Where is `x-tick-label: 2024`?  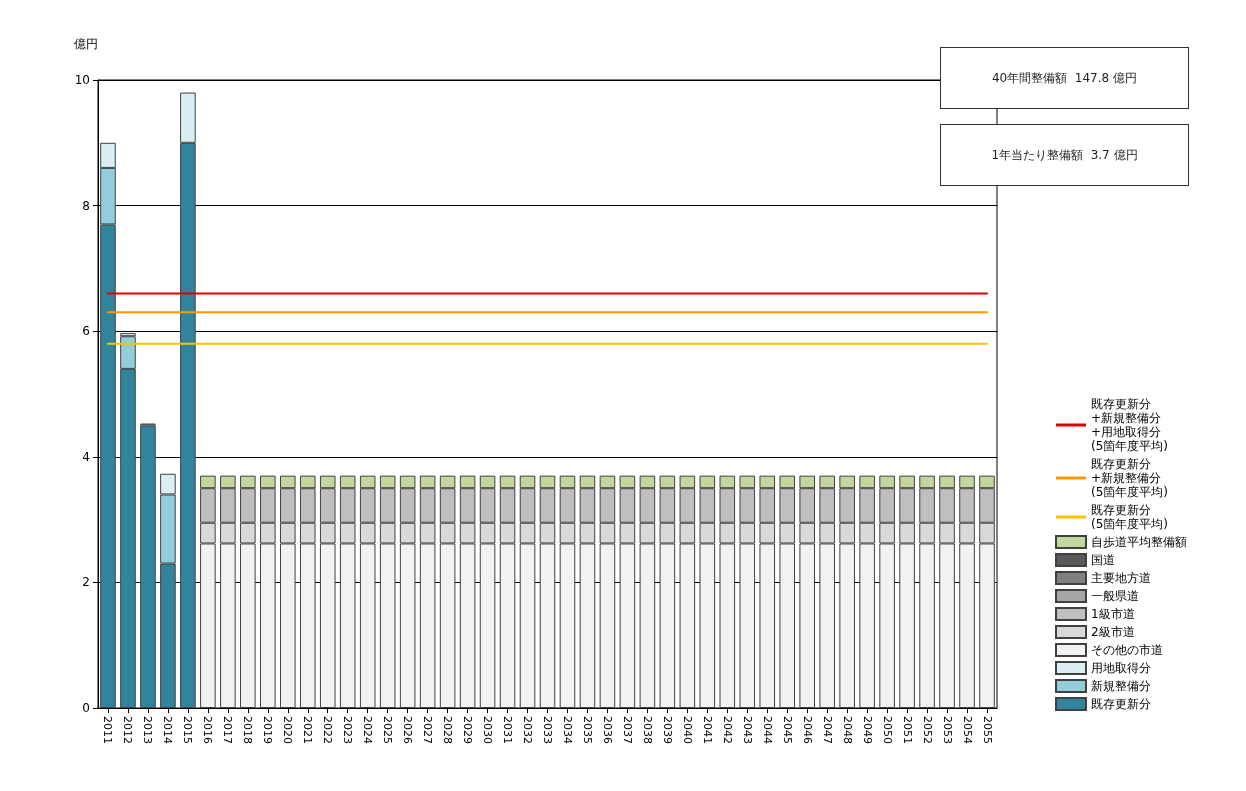 x-tick-label: 2024 is located at coordinates (368, 730).